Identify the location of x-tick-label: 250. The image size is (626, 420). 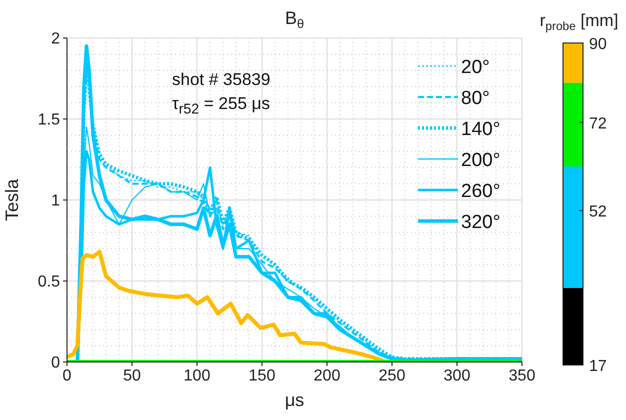
(392, 375).